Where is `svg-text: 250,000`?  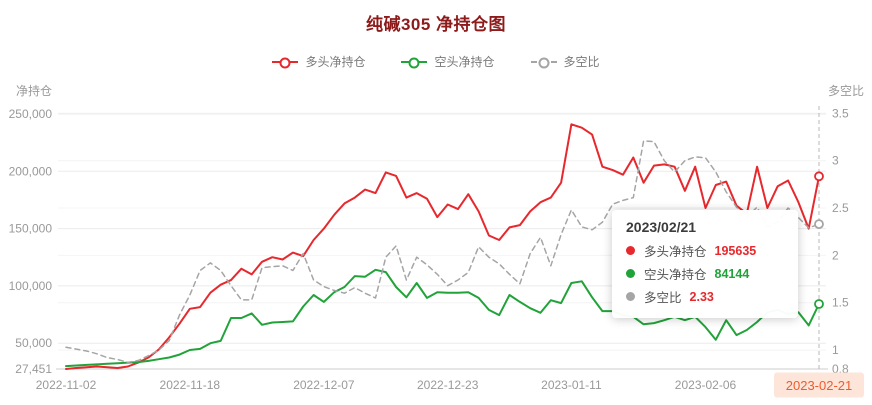 svg-text: 250,000 is located at coordinates (31, 114).